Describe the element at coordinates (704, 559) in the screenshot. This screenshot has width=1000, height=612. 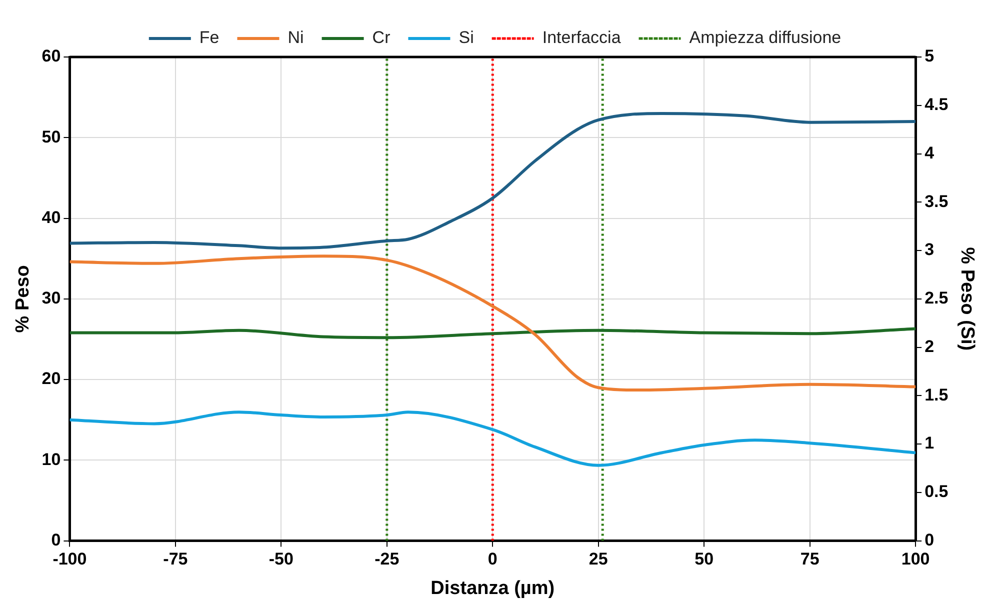
I see `x-tick-label: 50` at that location.